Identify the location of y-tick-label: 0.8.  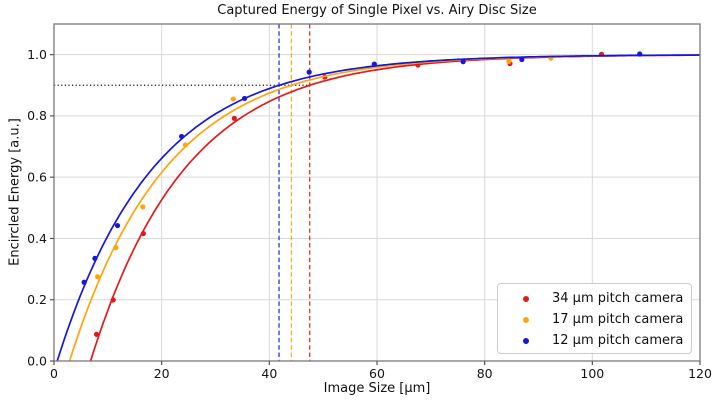
(37, 115).